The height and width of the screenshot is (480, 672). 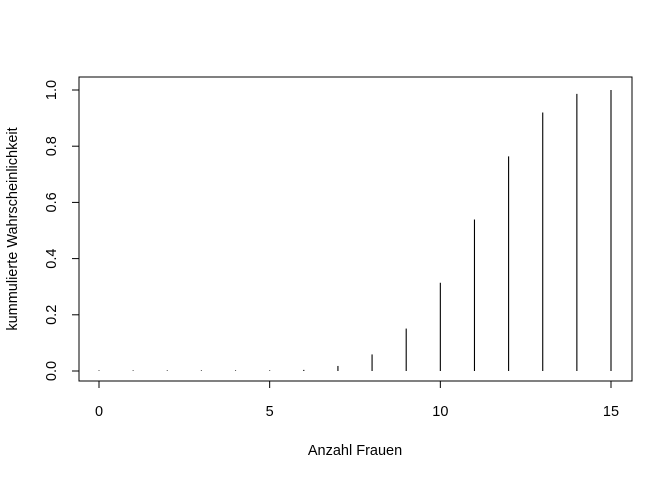 I want to click on y-tick-label-0: 0.0, so click(x=52, y=371).